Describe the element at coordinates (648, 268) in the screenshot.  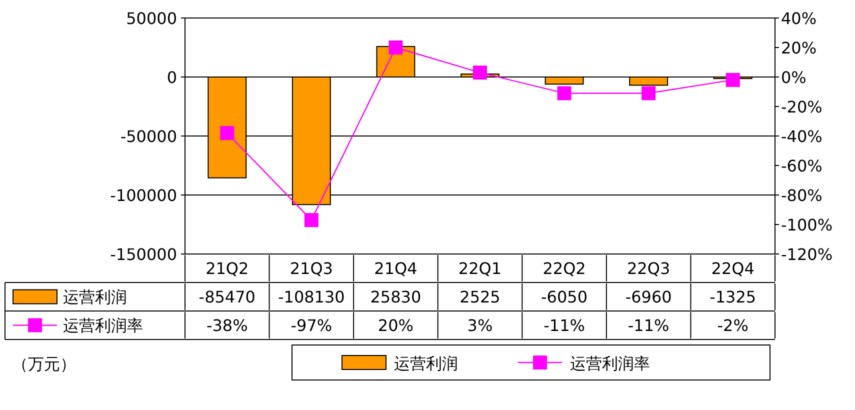
I see `x-tick-label: 22Q3` at that location.